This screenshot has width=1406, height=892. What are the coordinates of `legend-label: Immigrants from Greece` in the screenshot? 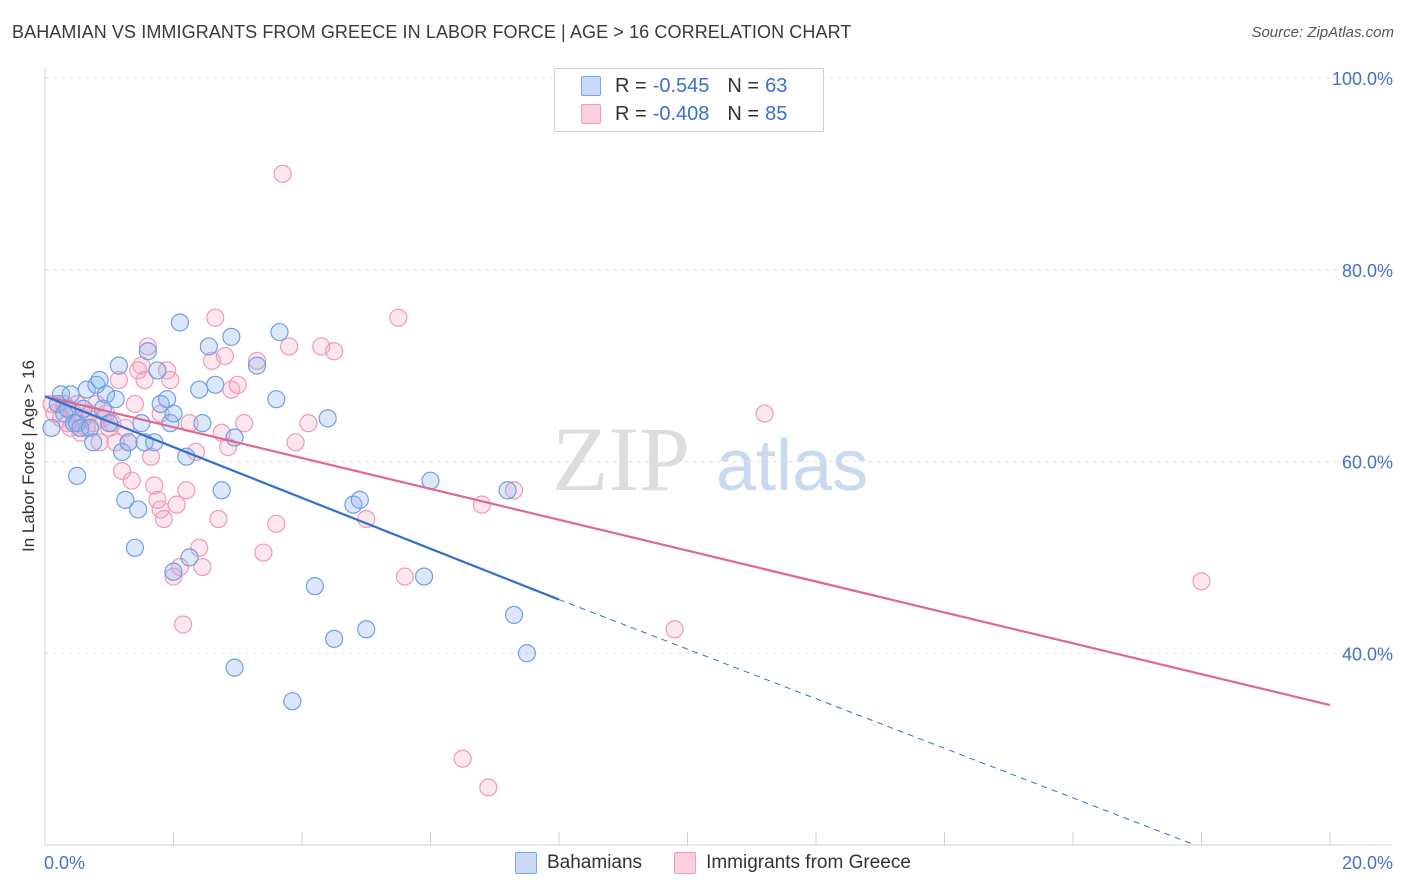 It's located at (808, 862).